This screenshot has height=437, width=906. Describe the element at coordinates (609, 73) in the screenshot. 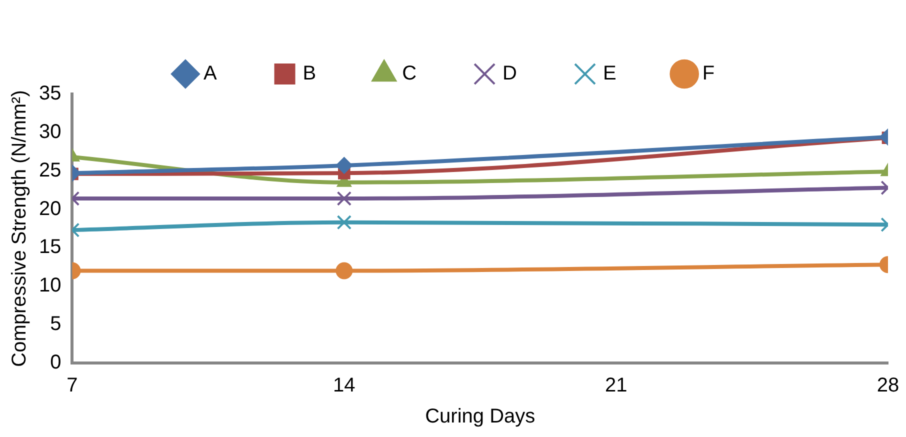

I see `legend-label: E` at that location.